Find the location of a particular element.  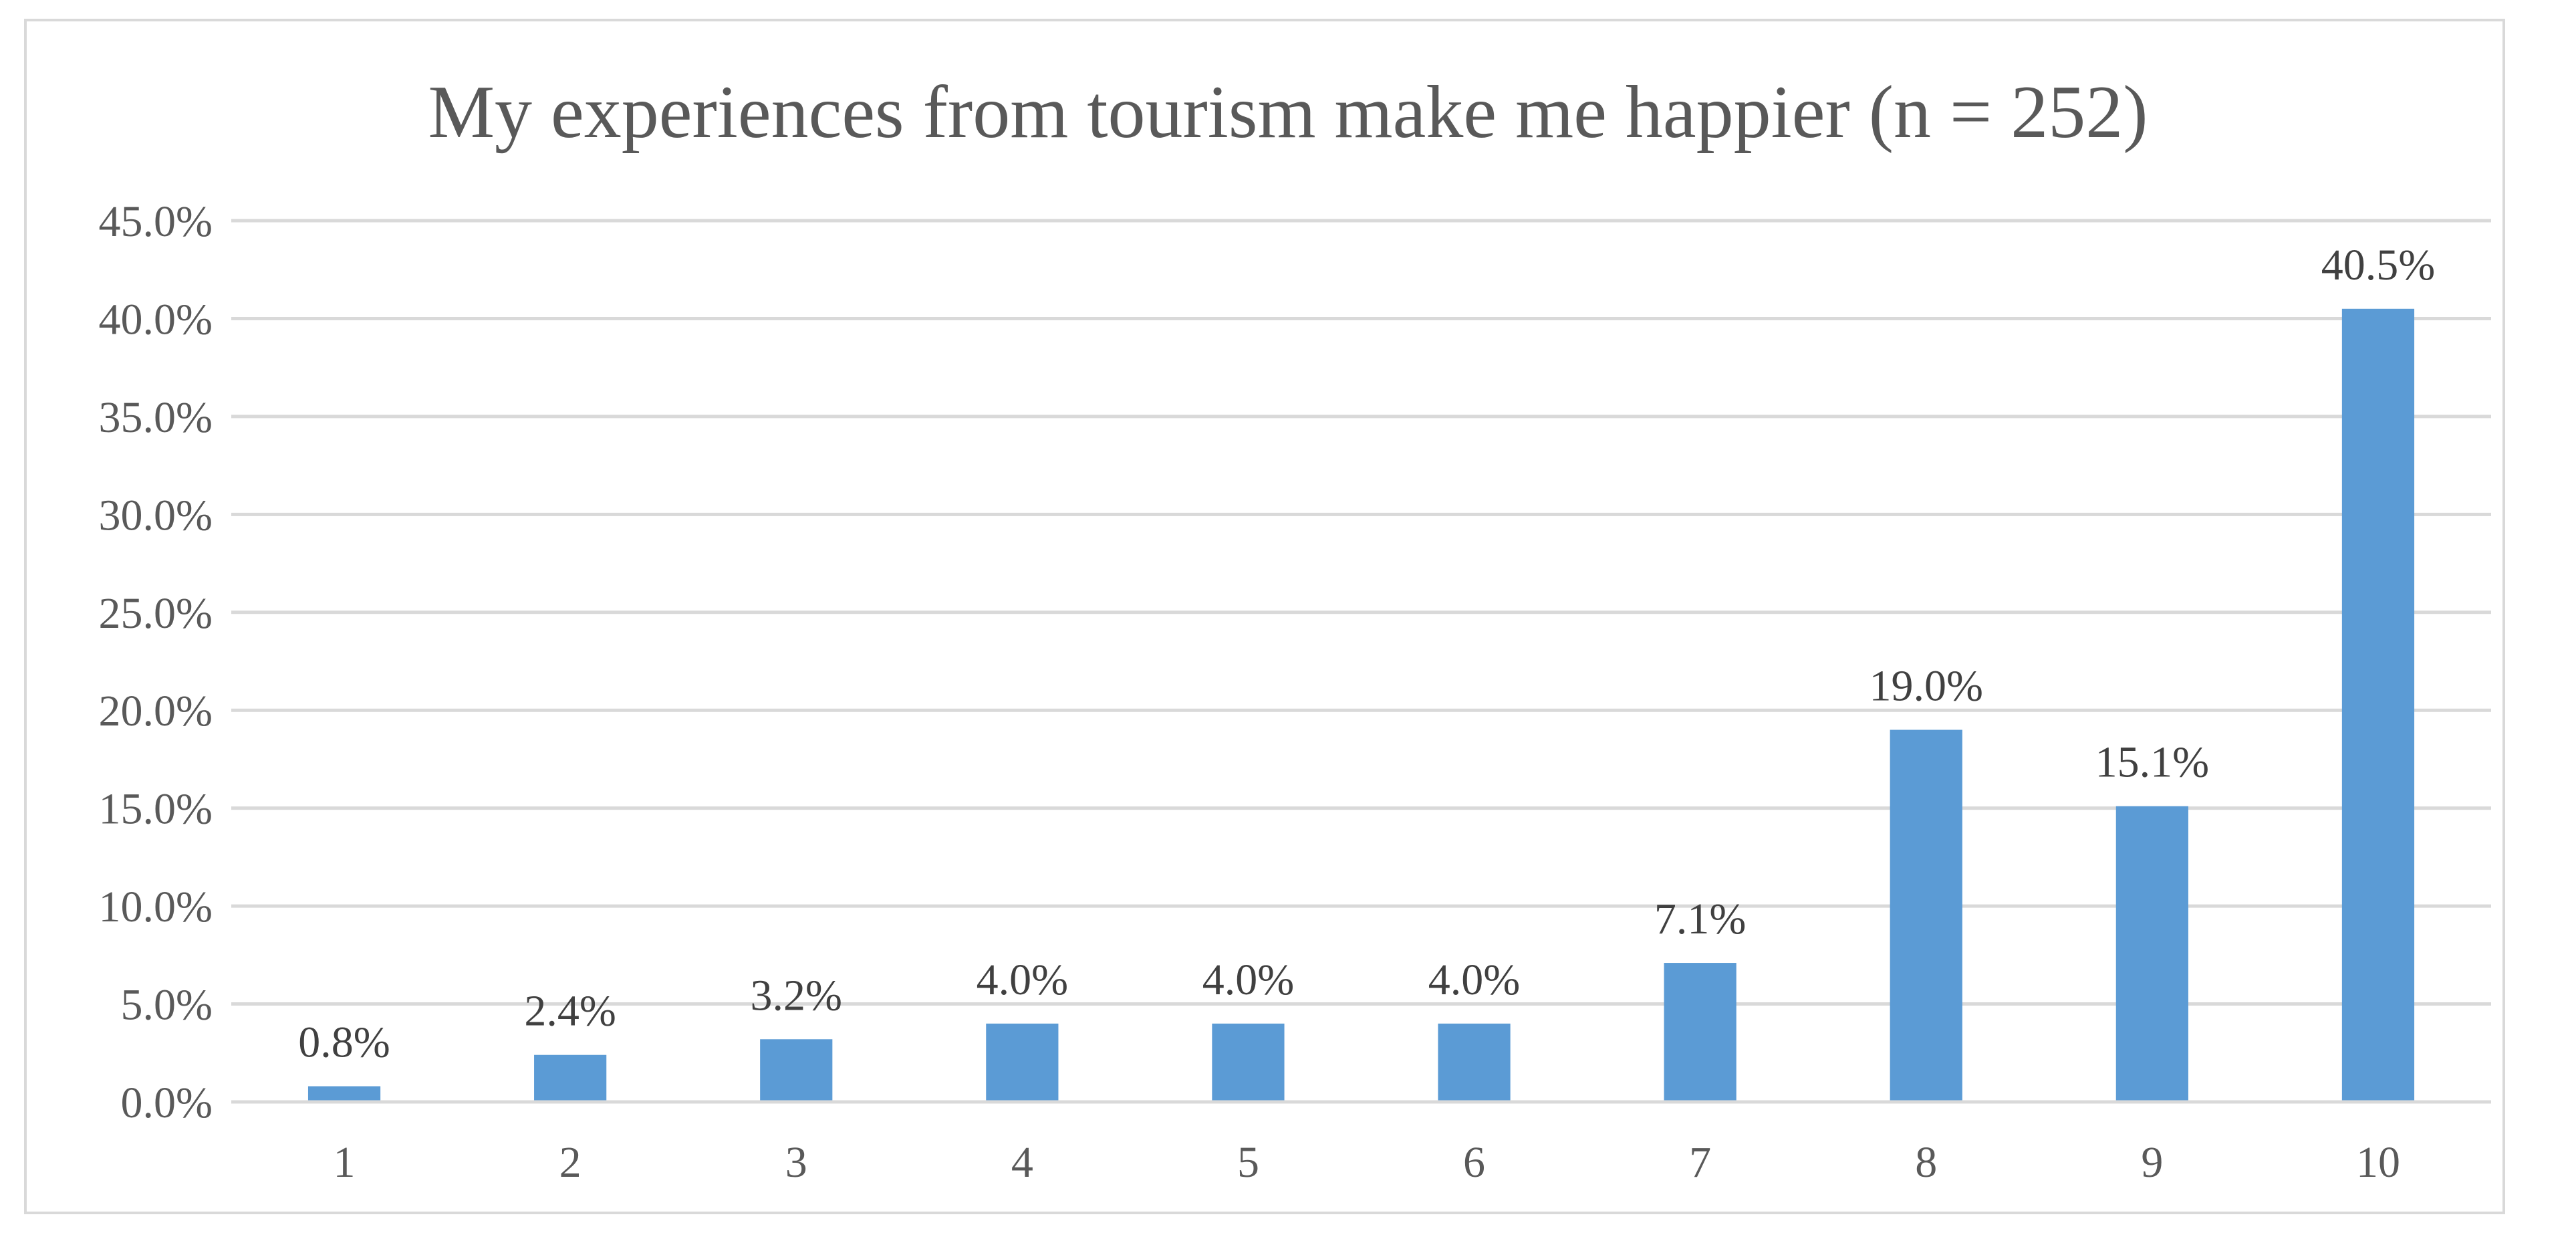

y-tick-label: 0.0% is located at coordinates (167, 1103).